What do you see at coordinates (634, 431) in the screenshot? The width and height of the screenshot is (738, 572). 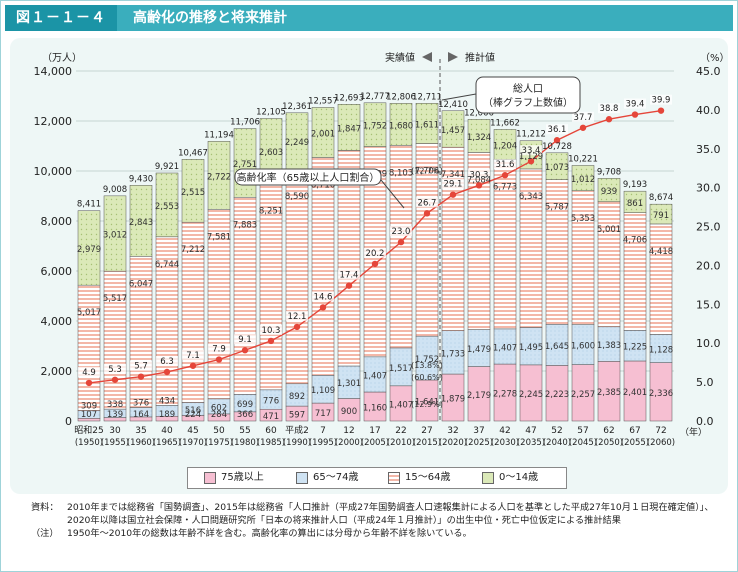 I see `x-tick-era-label: 67` at bounding box center [634, 431].